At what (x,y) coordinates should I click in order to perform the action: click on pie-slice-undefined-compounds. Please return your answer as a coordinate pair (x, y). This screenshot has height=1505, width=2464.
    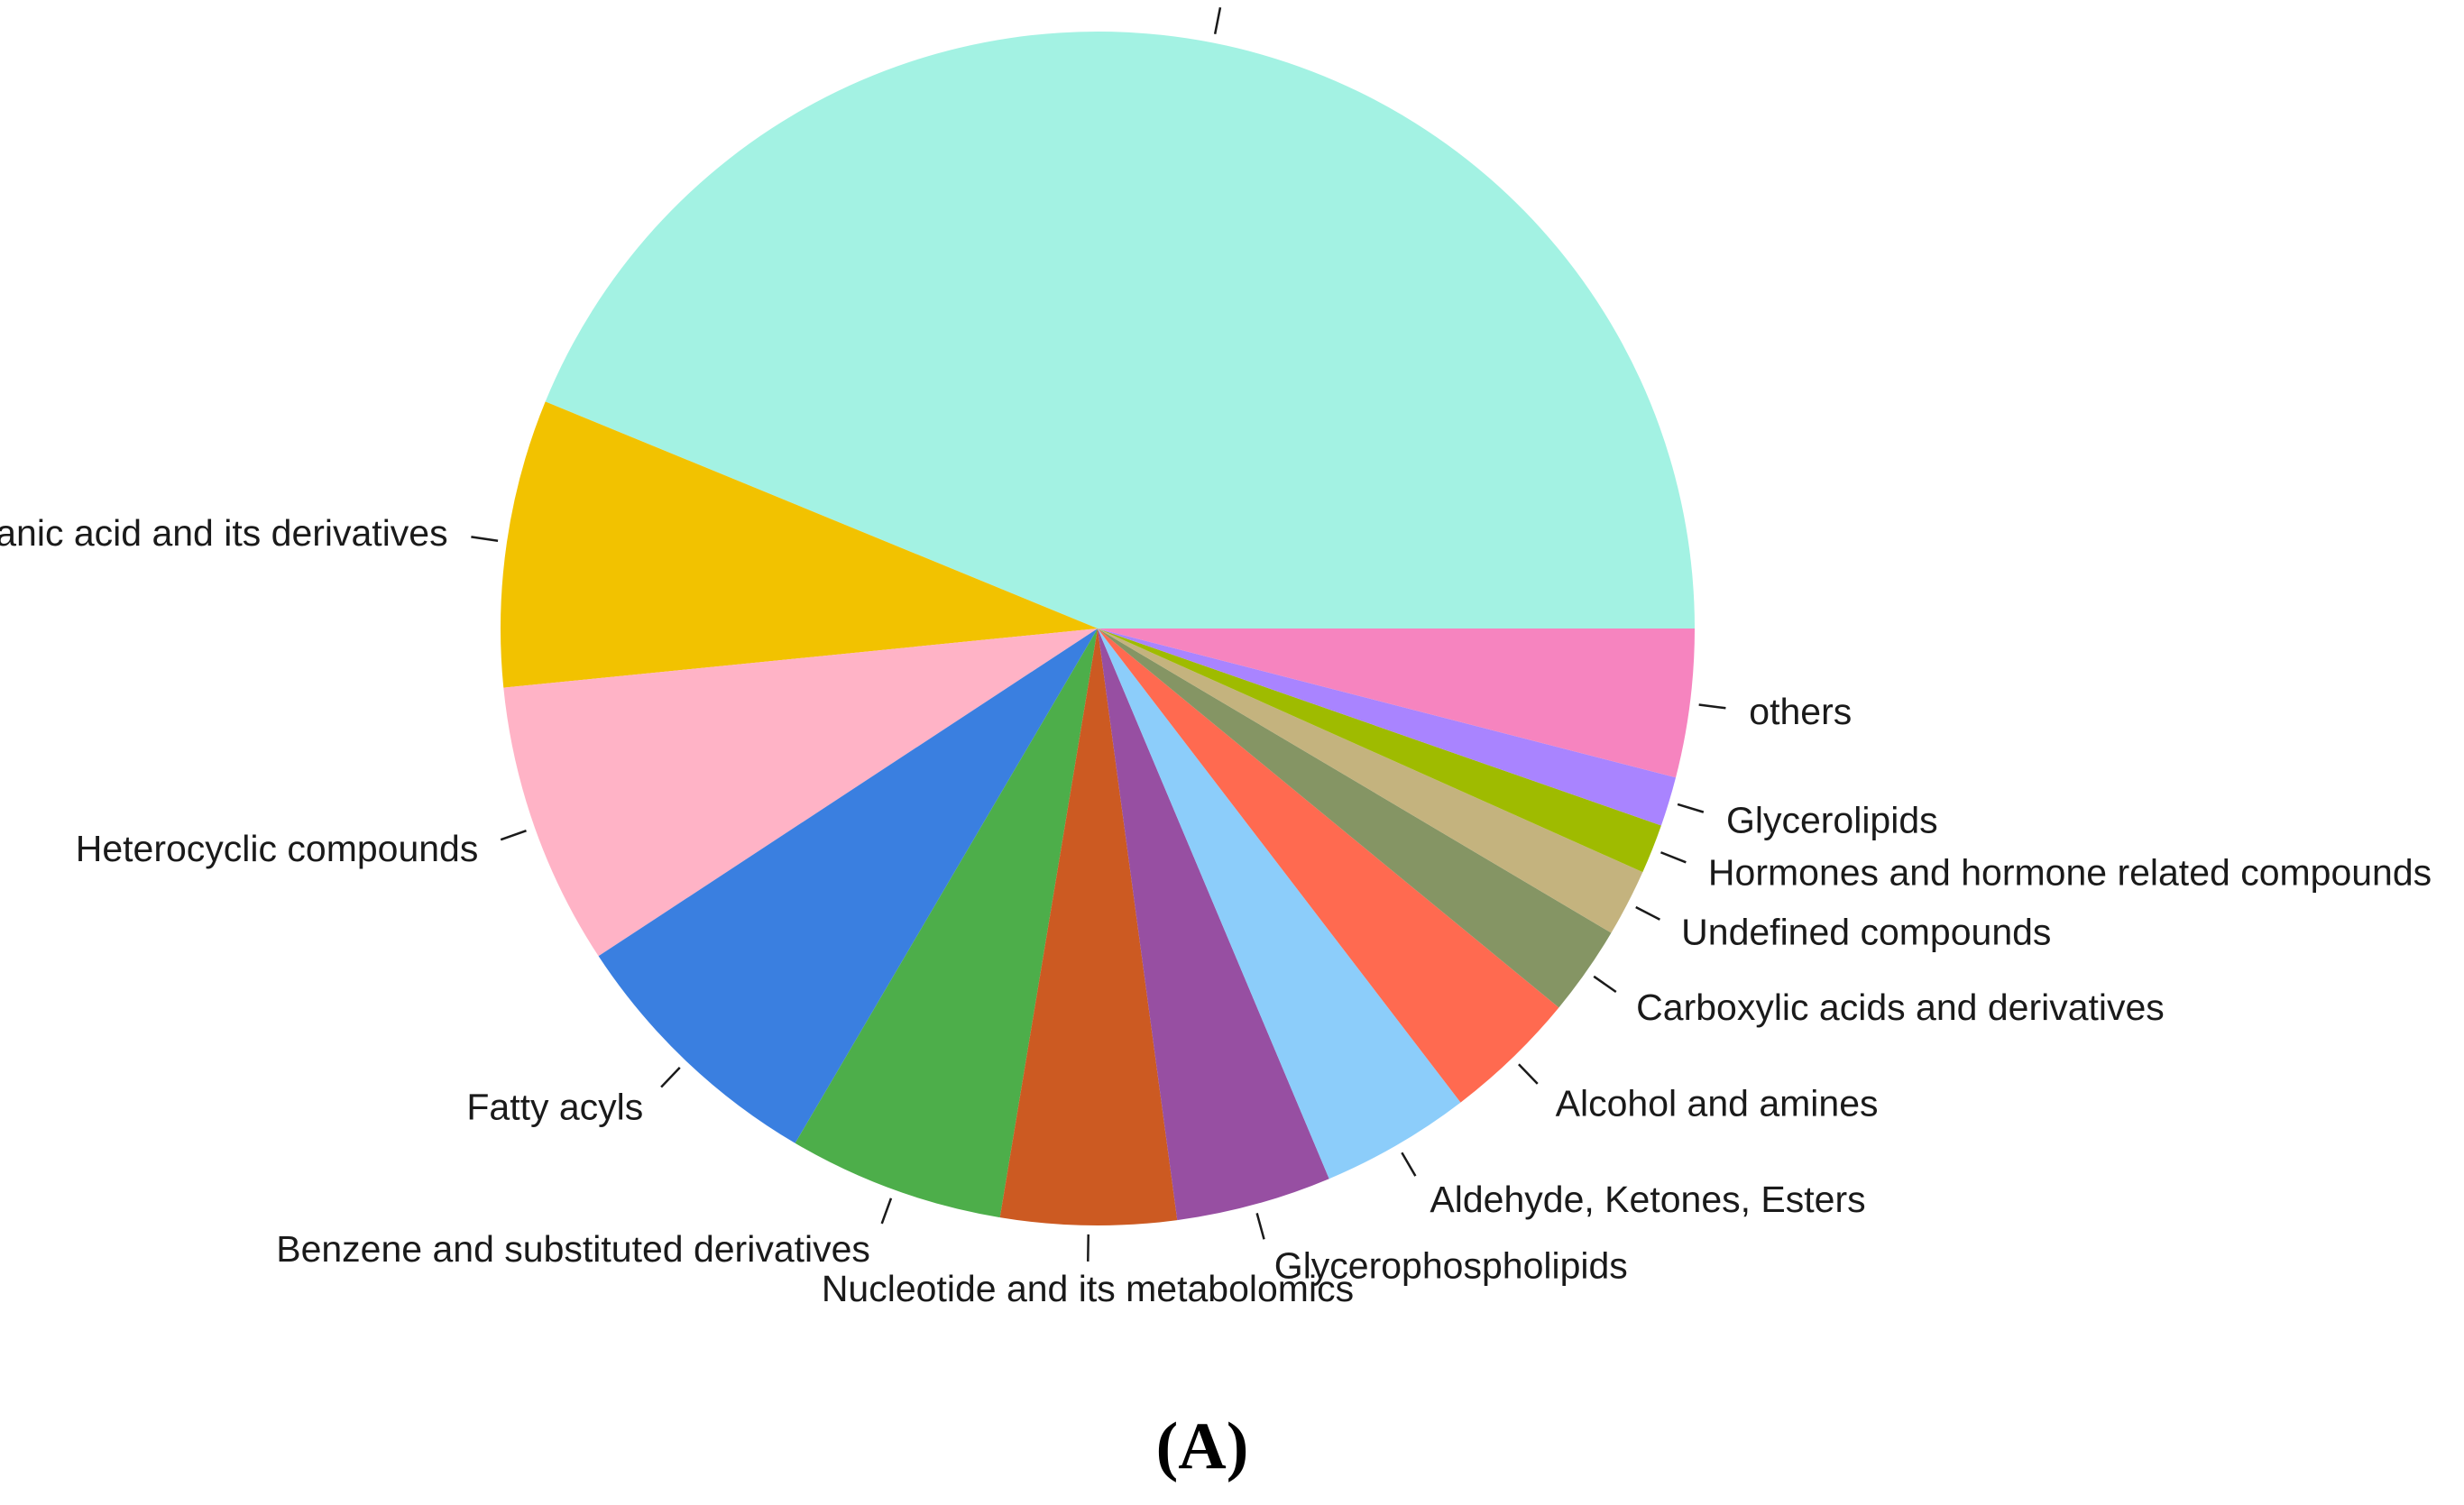
    Looking at the image, I should click on (1370, 781).